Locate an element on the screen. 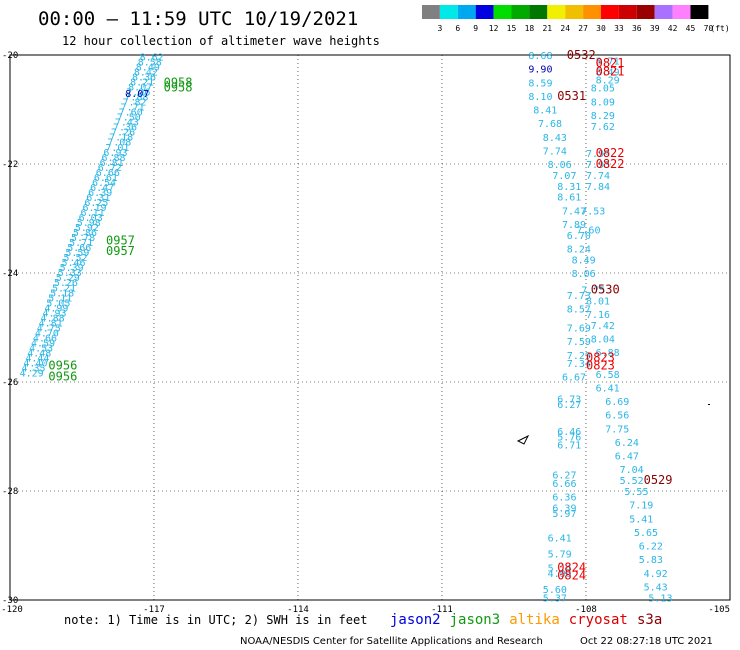 This screenshot has height=650, width=740. swh-value: 4.48 is located at coordinates (39, 353).